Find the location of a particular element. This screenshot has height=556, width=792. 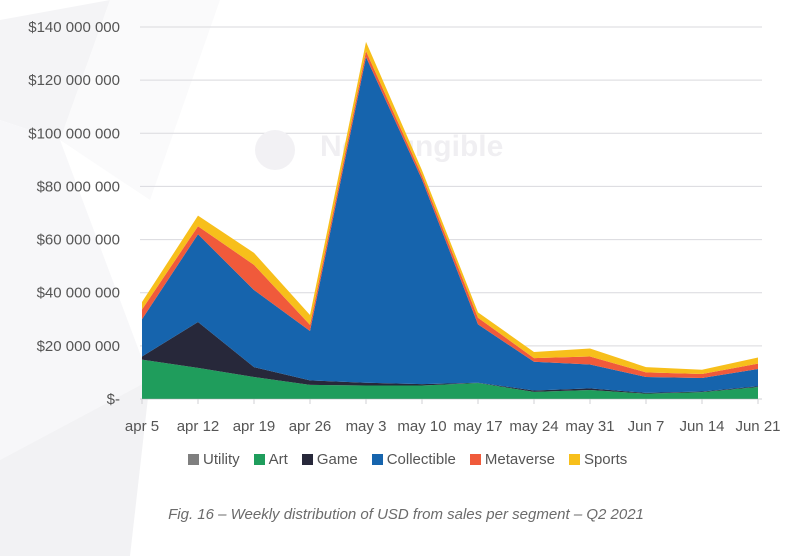

x-tick-label: apr 26 is located at coordinates (310, 426).